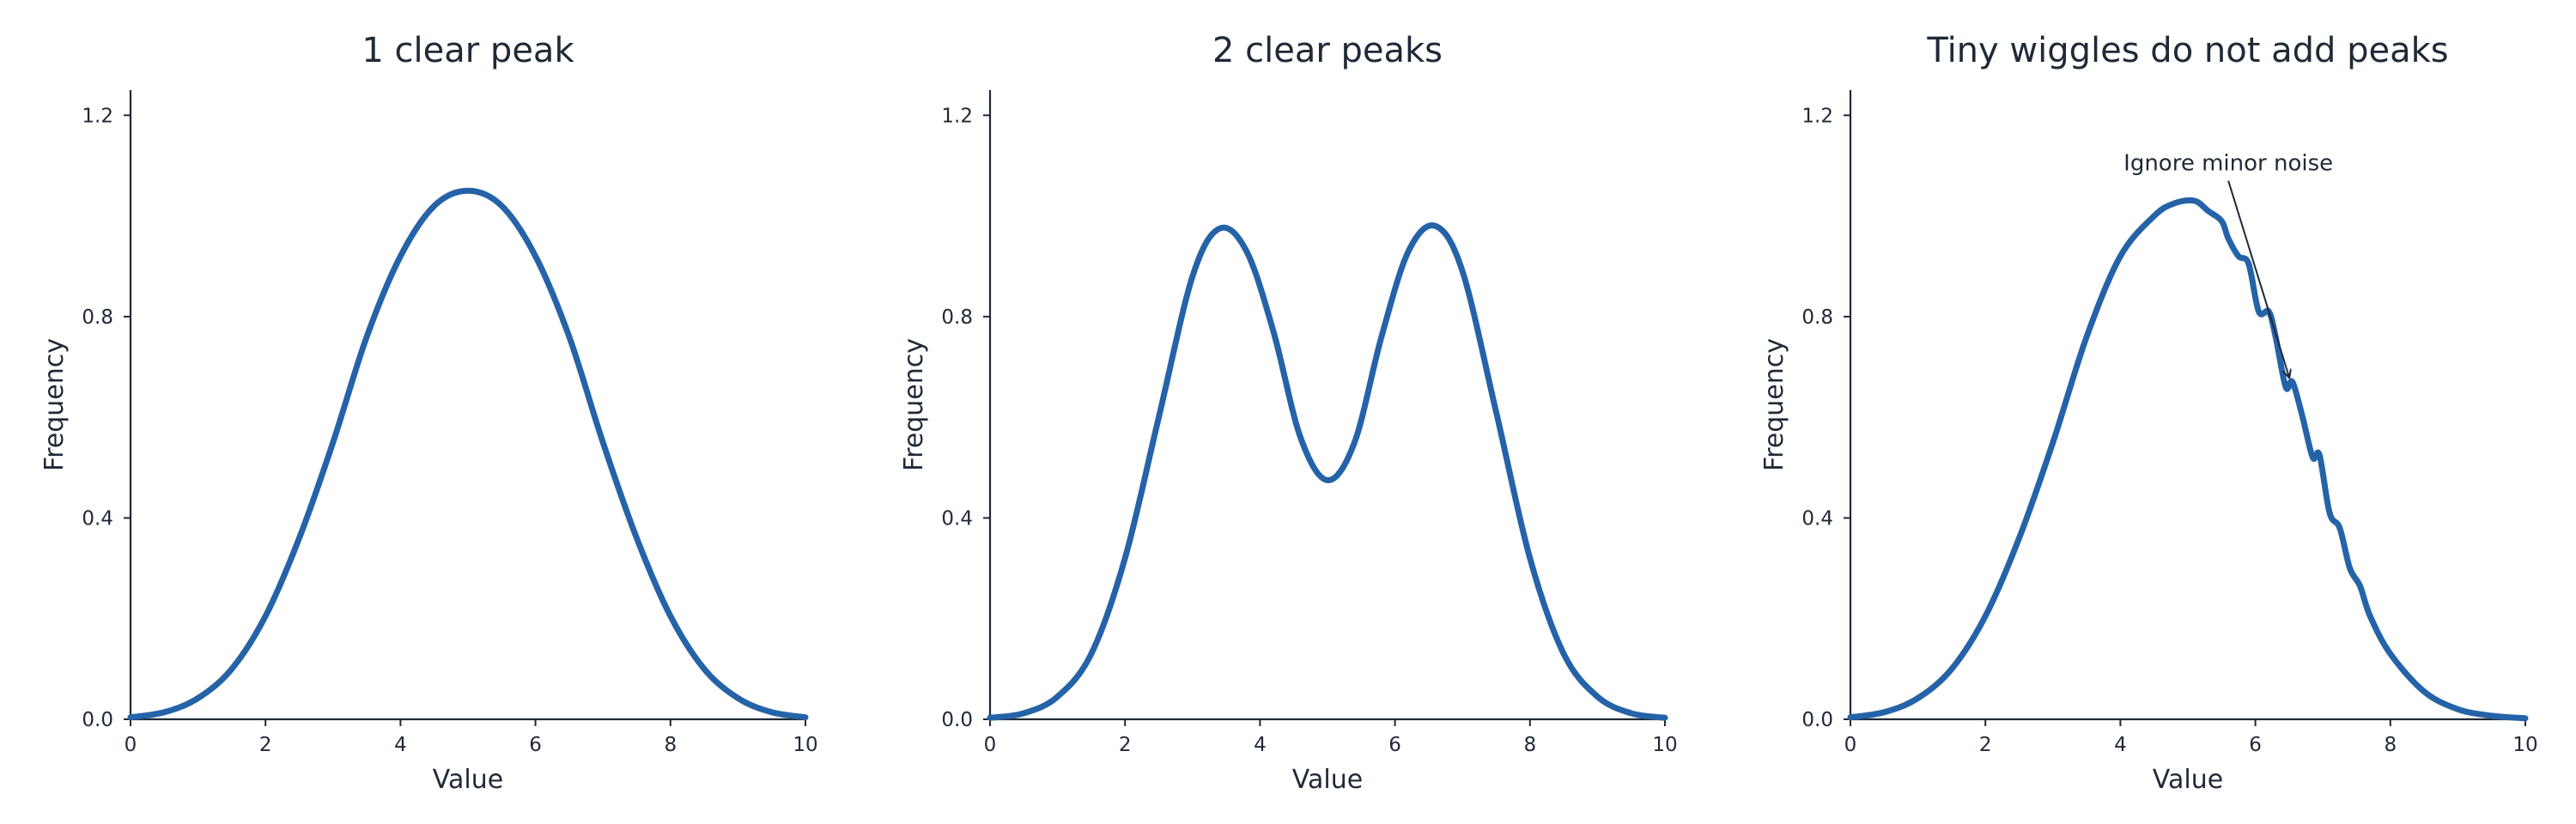 The image size is (2576, 824). Describe the element at coordinates (2258, 279) in the screenshot. I see `annotation-arrow` at that location.